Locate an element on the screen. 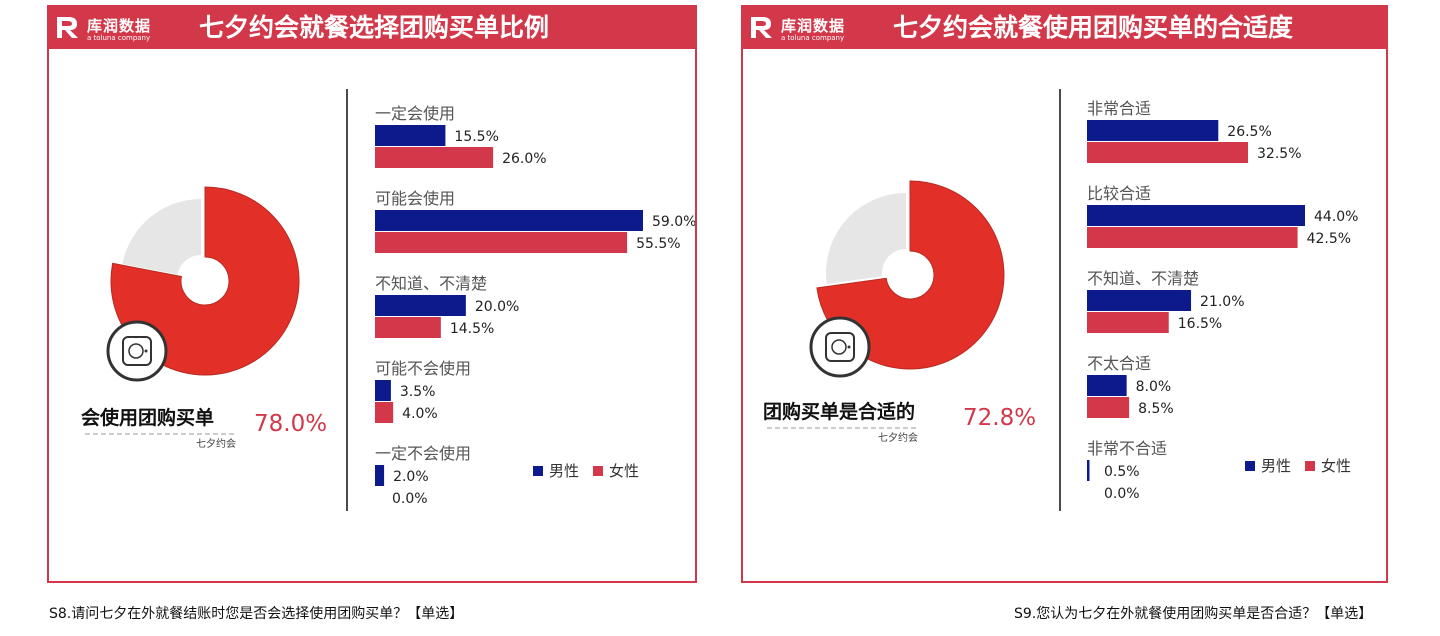 The image size is (1440, 636). donut-label: 会使用团购买单 is located at coordinates (147, 417).